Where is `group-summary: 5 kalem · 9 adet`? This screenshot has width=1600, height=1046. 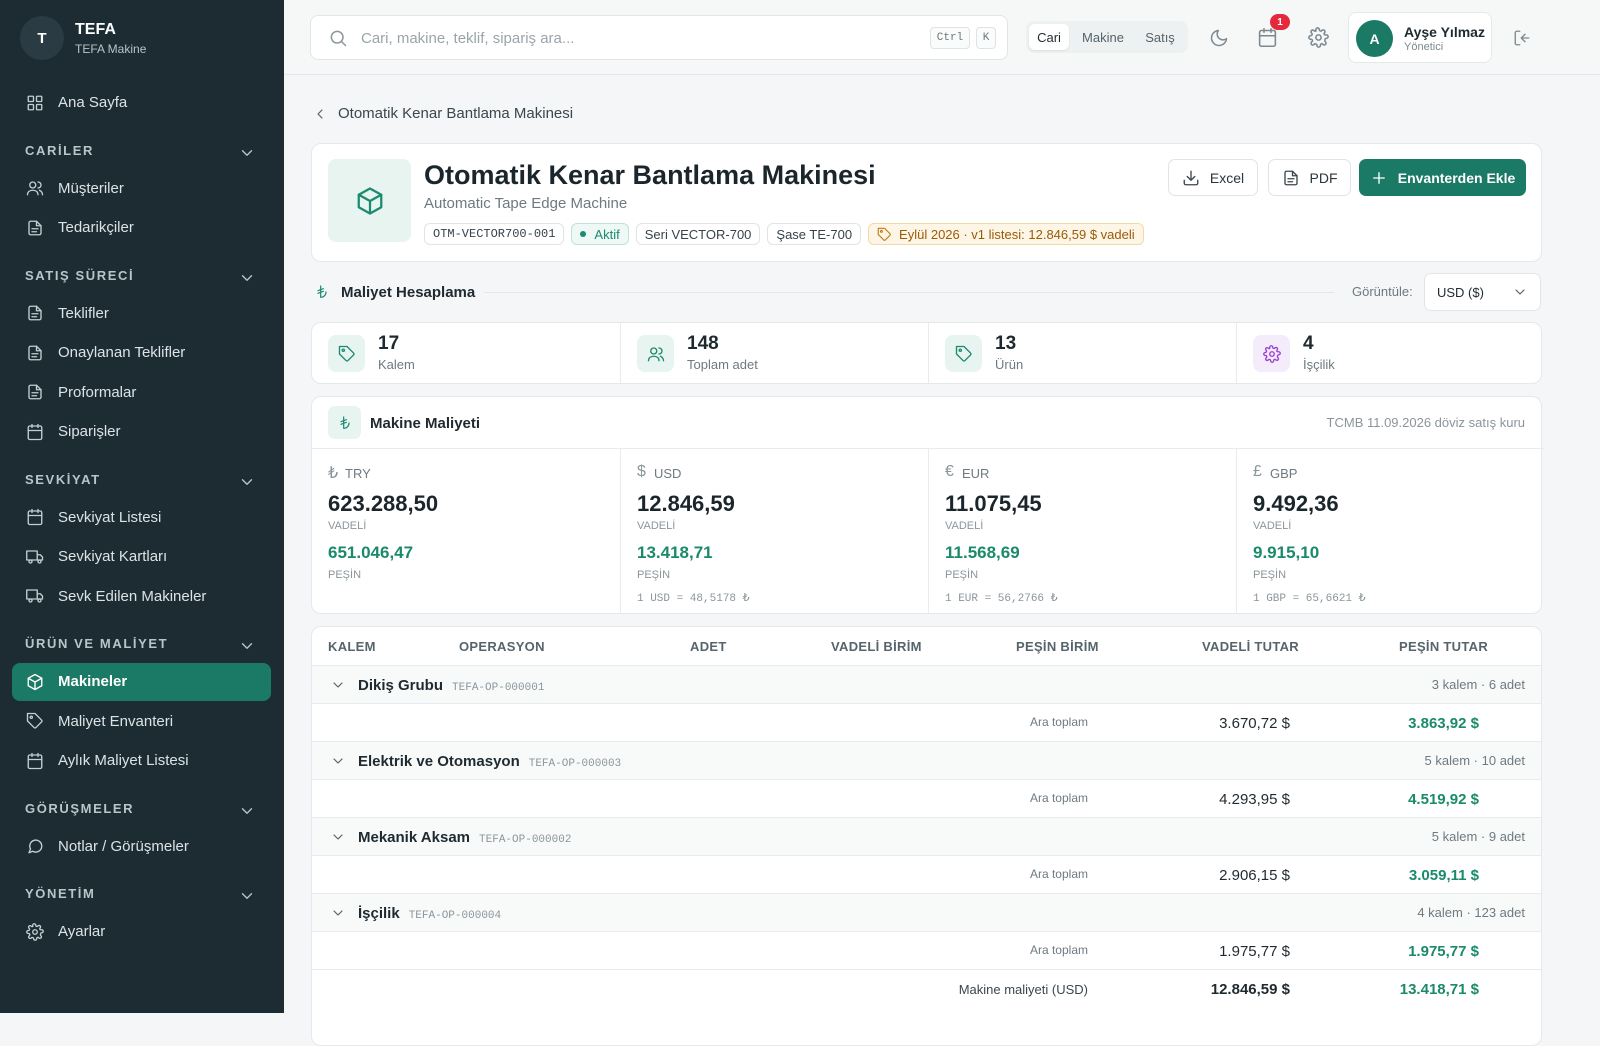
group-summary: 5 kalem · 9 adet is located at coordinates (1478, 836).